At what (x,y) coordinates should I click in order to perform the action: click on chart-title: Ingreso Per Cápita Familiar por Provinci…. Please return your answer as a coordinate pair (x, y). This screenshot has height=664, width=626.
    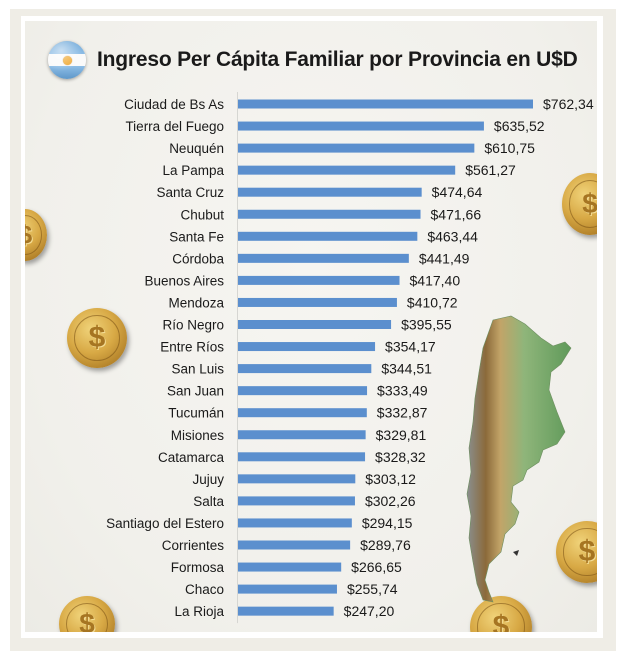
    Looking at the image, I should click on (337, 59).